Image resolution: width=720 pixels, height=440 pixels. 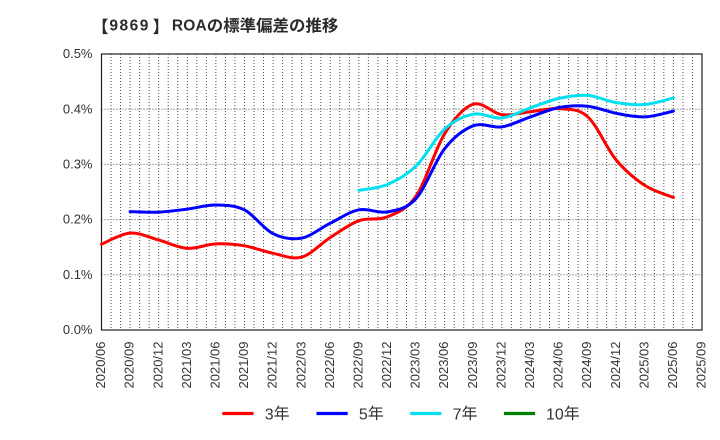 I want to click on svg-text: 0.2%, so click(x=78, y=219).